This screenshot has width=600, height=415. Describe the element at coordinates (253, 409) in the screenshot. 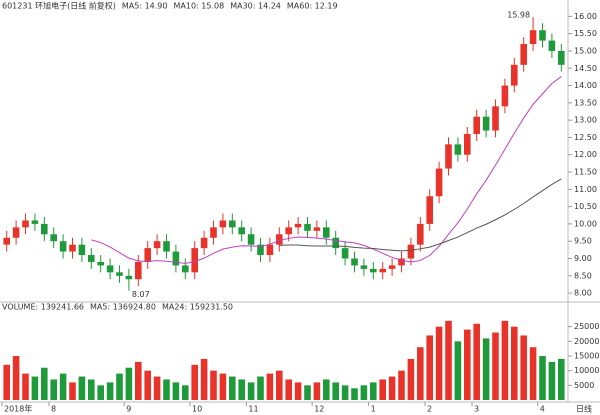

I see `x-tick-label: 11` at that location.